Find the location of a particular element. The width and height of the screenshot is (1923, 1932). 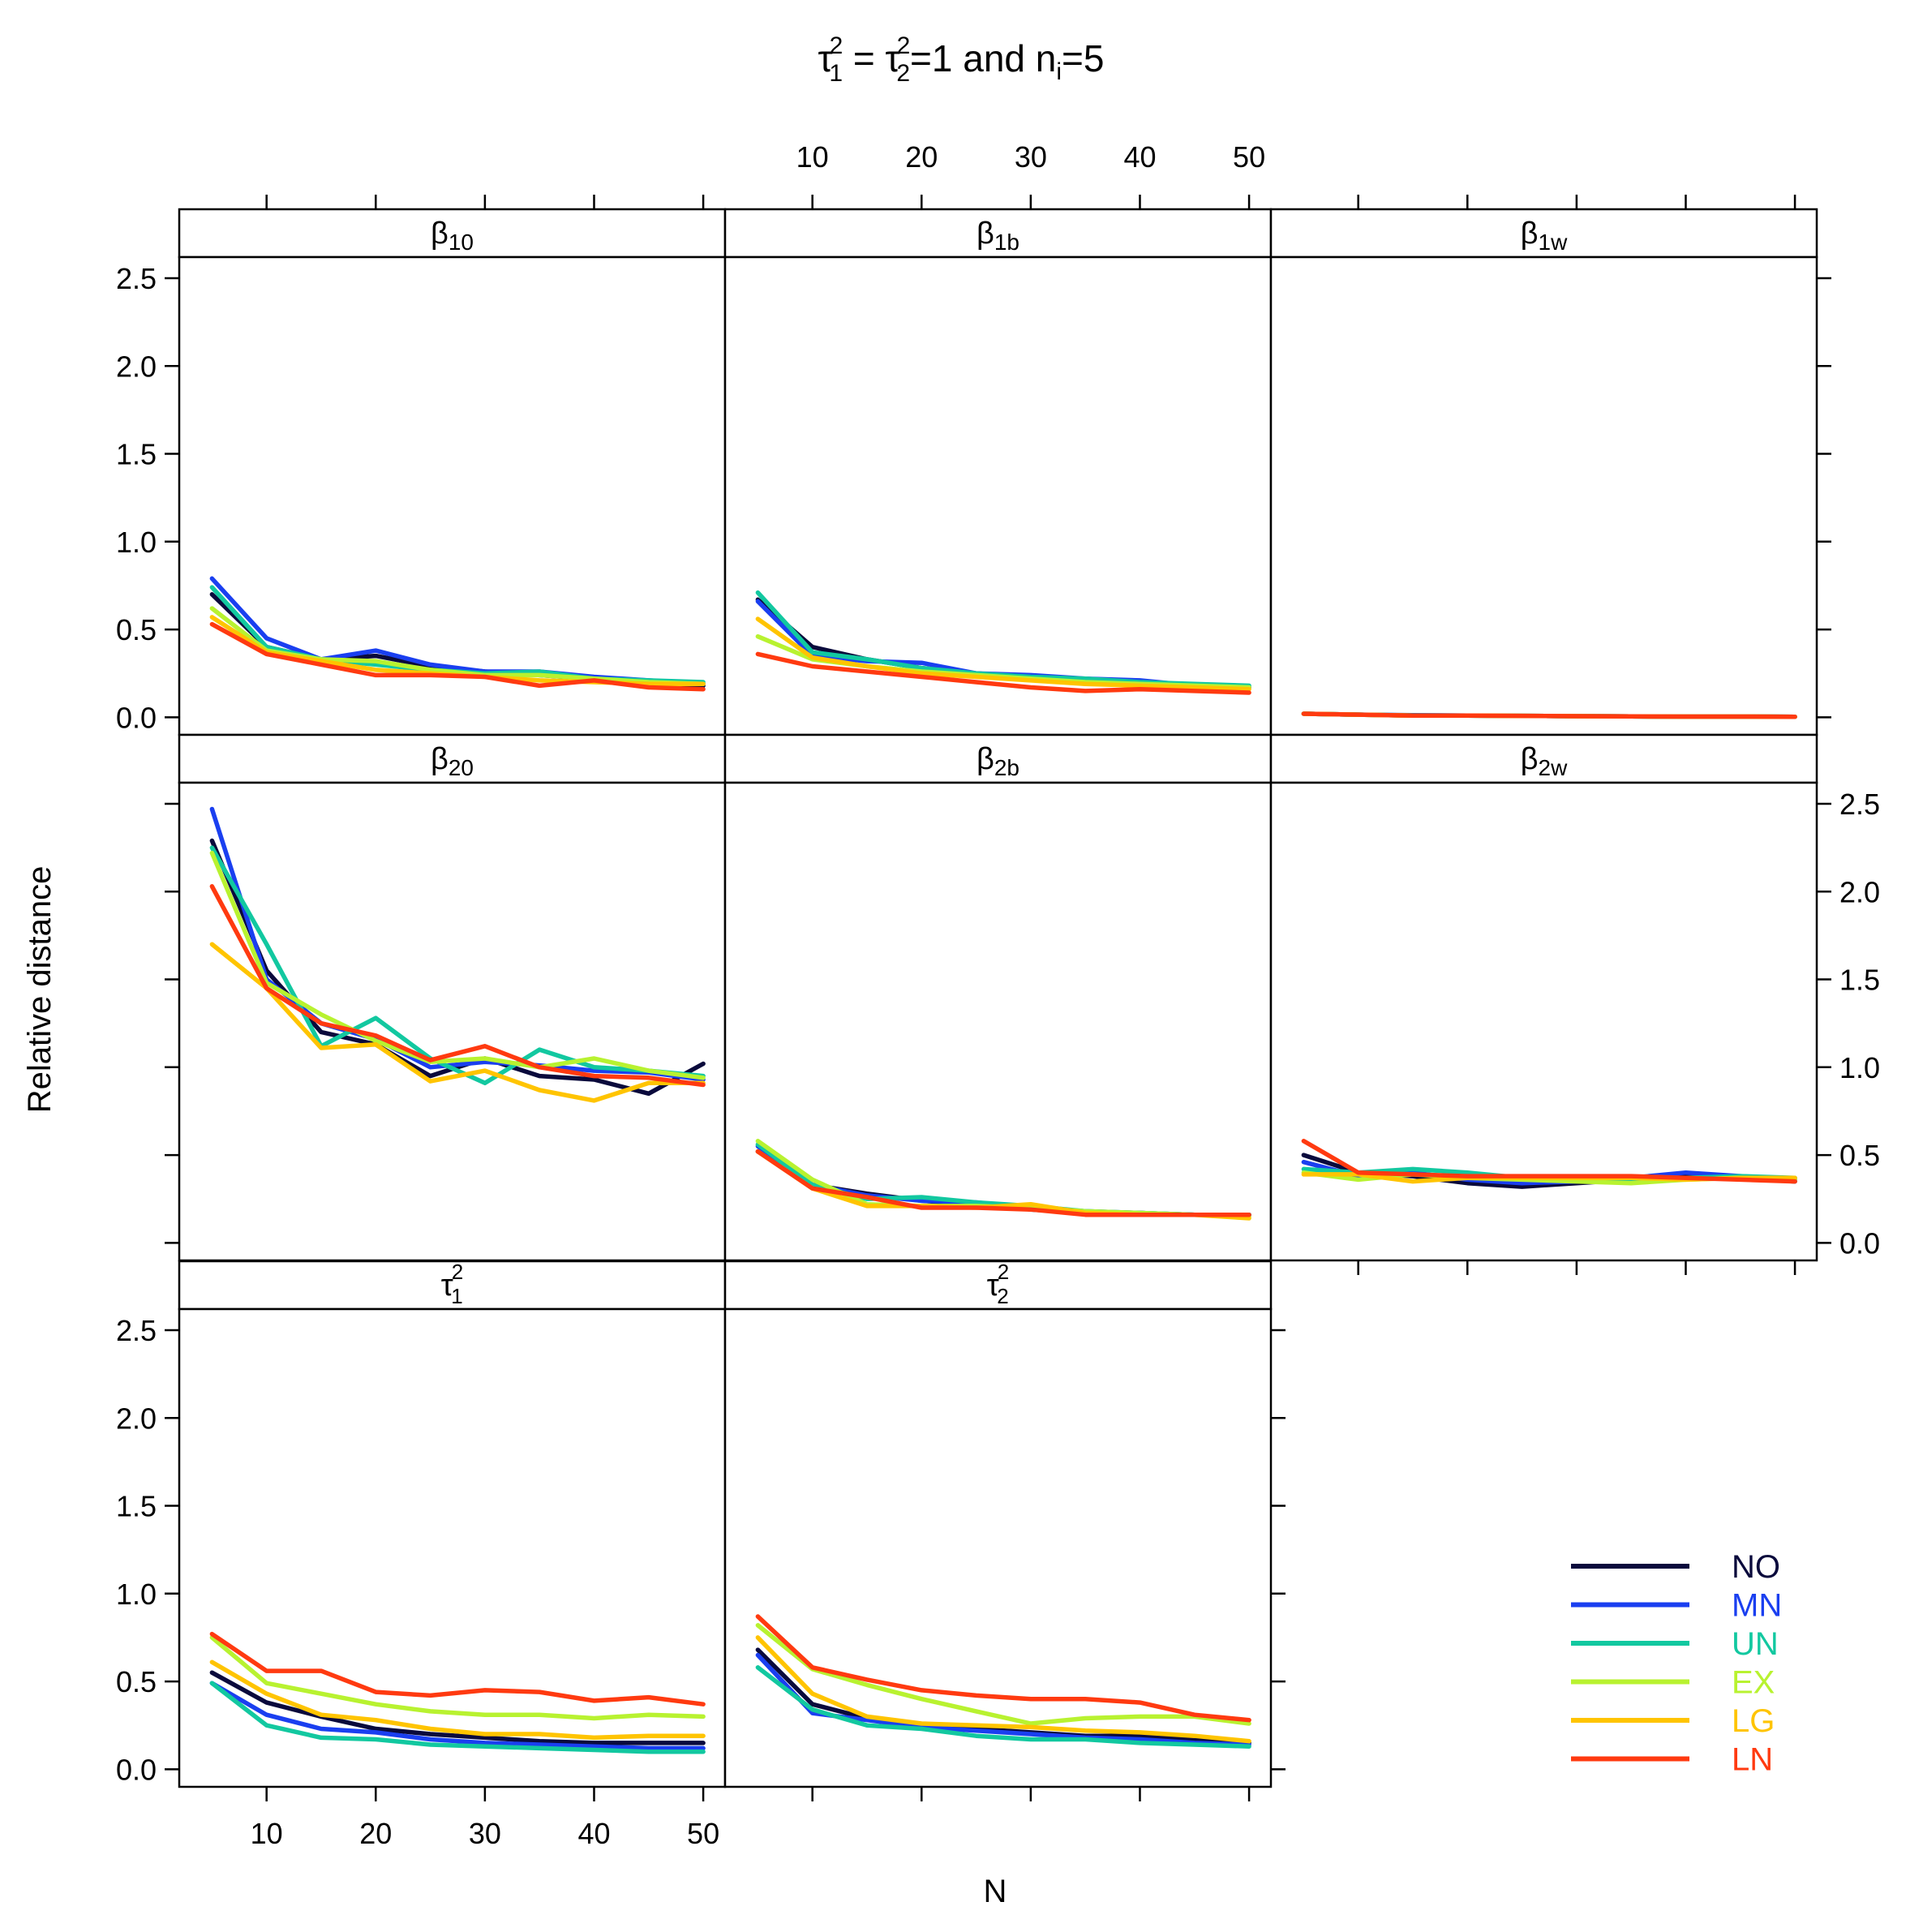

legend-label: LG is located at coordinates (1753, 1721).